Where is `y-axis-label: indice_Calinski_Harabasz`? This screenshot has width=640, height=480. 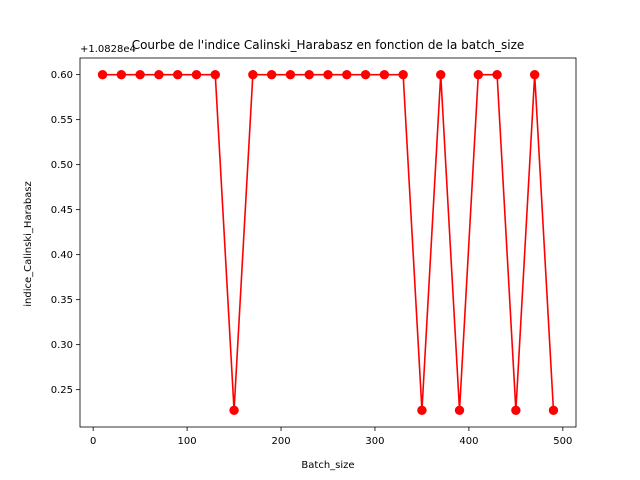
y-axis-label: indice_Calinski_Harabasz is located at coordinates (28, 244).